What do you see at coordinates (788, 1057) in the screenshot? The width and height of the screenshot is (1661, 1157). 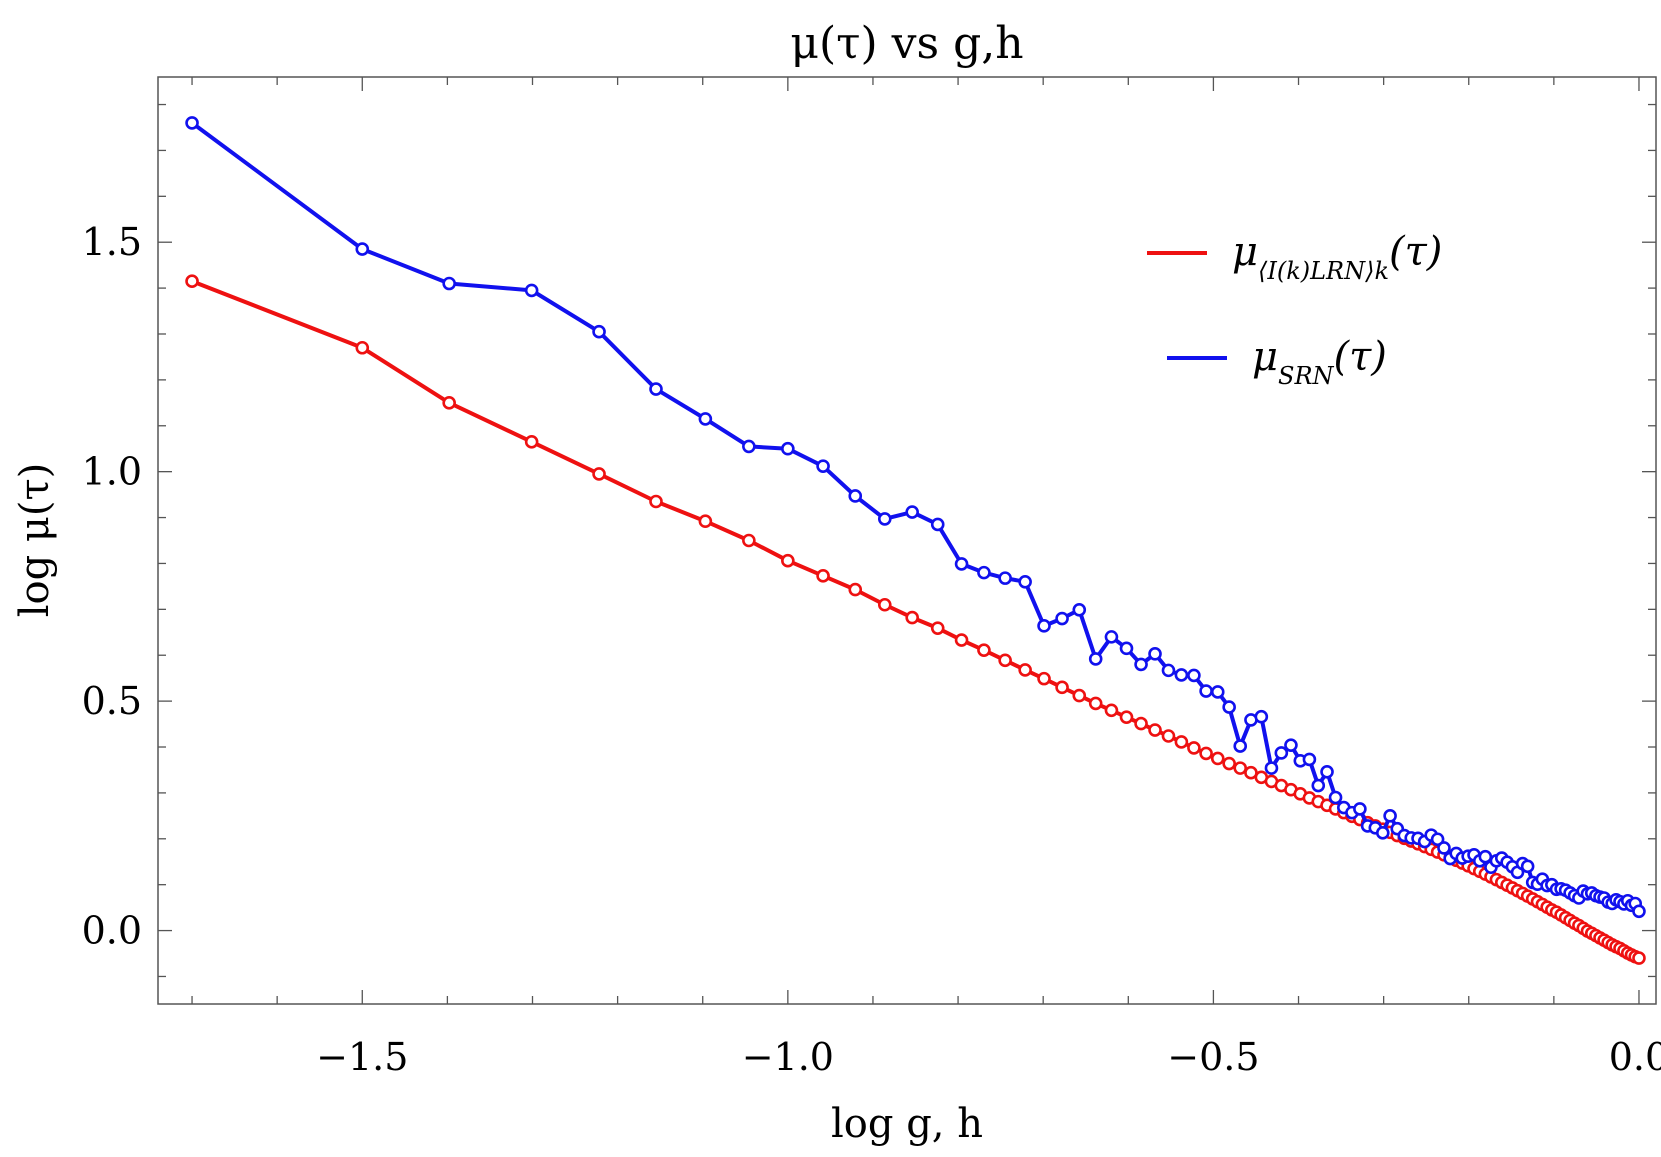 I see `x-tick-label: −1.0` at bounding box center [788, 1057].